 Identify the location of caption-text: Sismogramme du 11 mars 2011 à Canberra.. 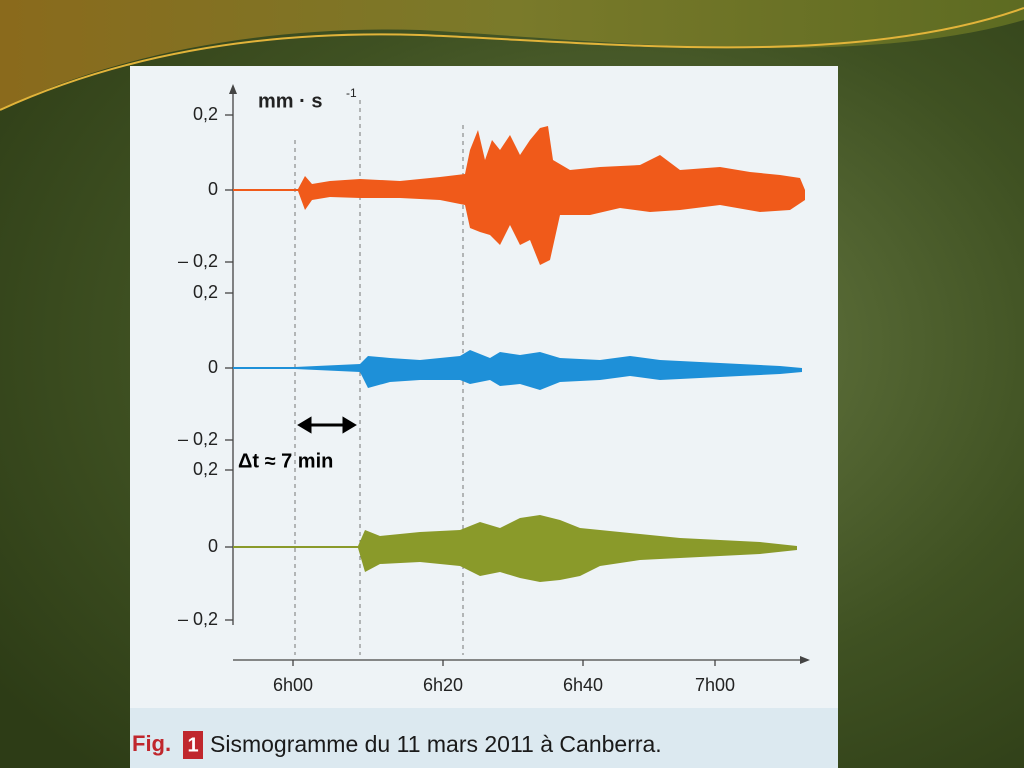
(436, 744).